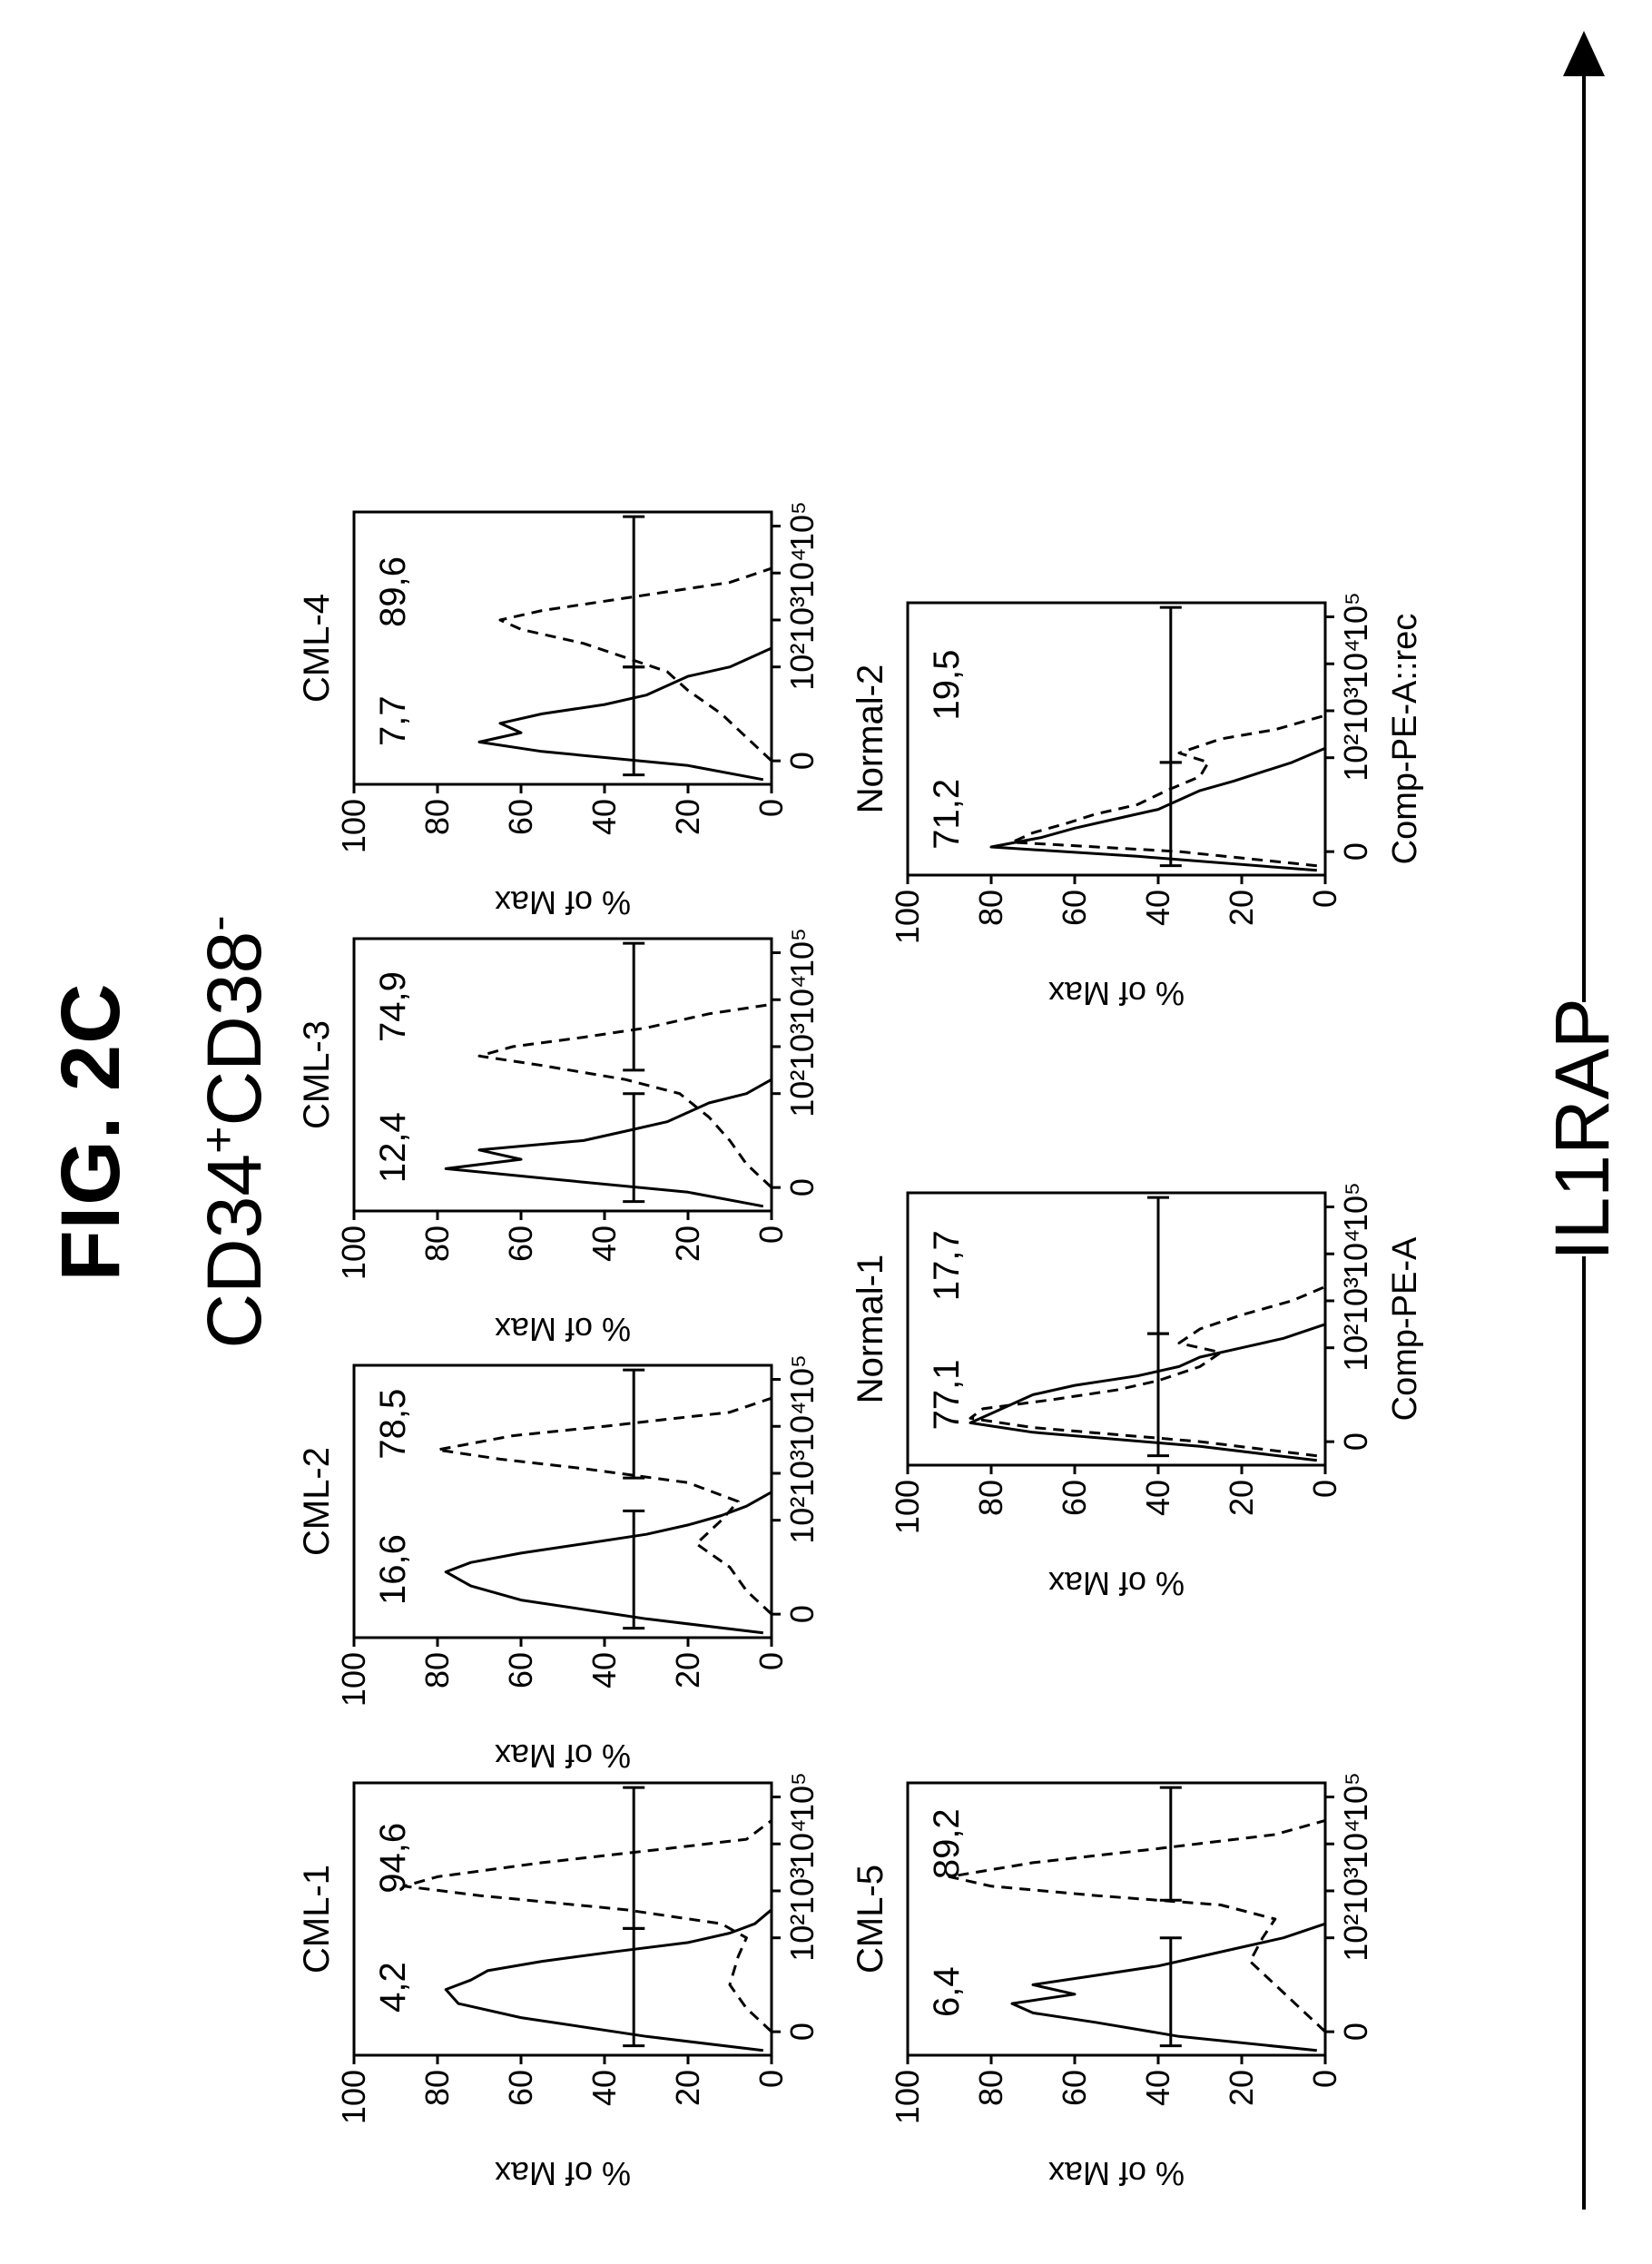 This screenshot has height=2264, width=1652. Describe the element at coordinates (687, 1244) in the screenshot. I see `y-tick-label-cml-3: 20` at that location.